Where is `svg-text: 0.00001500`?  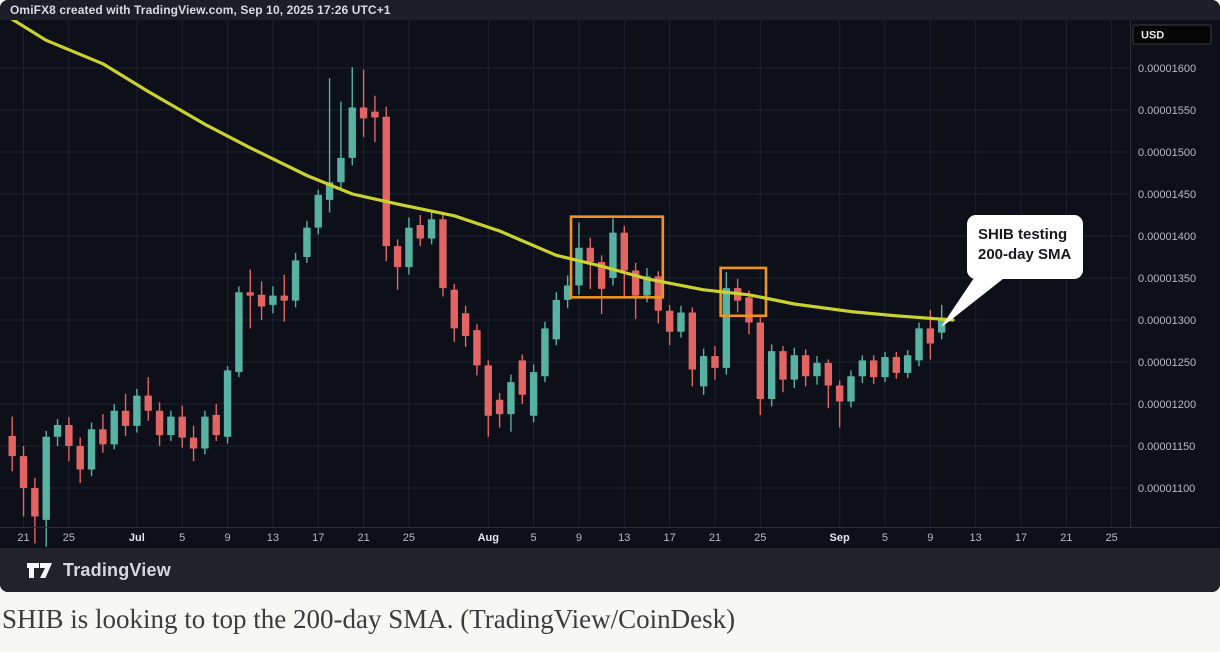
svg-text: 0.00001500 is located at coordinates (1167, 153).